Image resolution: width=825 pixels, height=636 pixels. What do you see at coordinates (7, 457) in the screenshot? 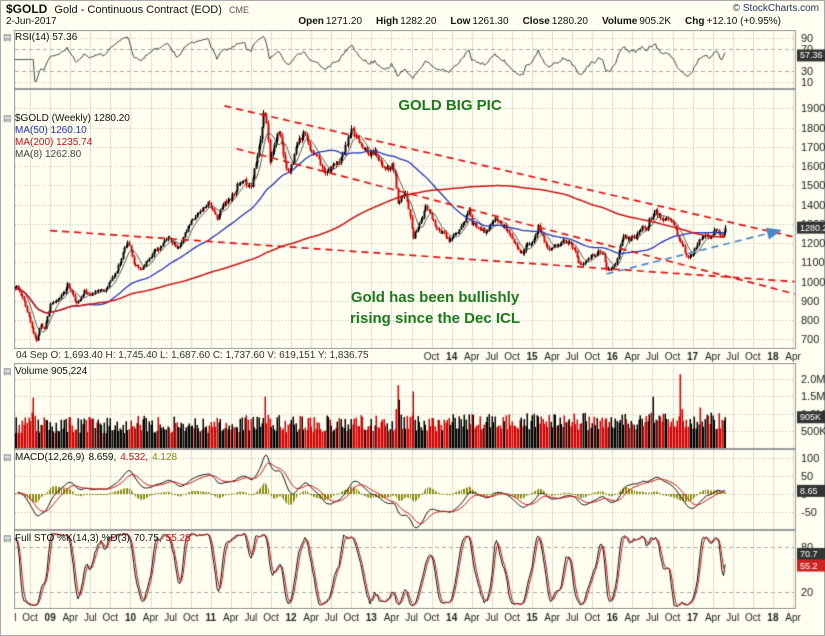
I see `macd-panel-icon: ▤` at bounding box center [7, 457].